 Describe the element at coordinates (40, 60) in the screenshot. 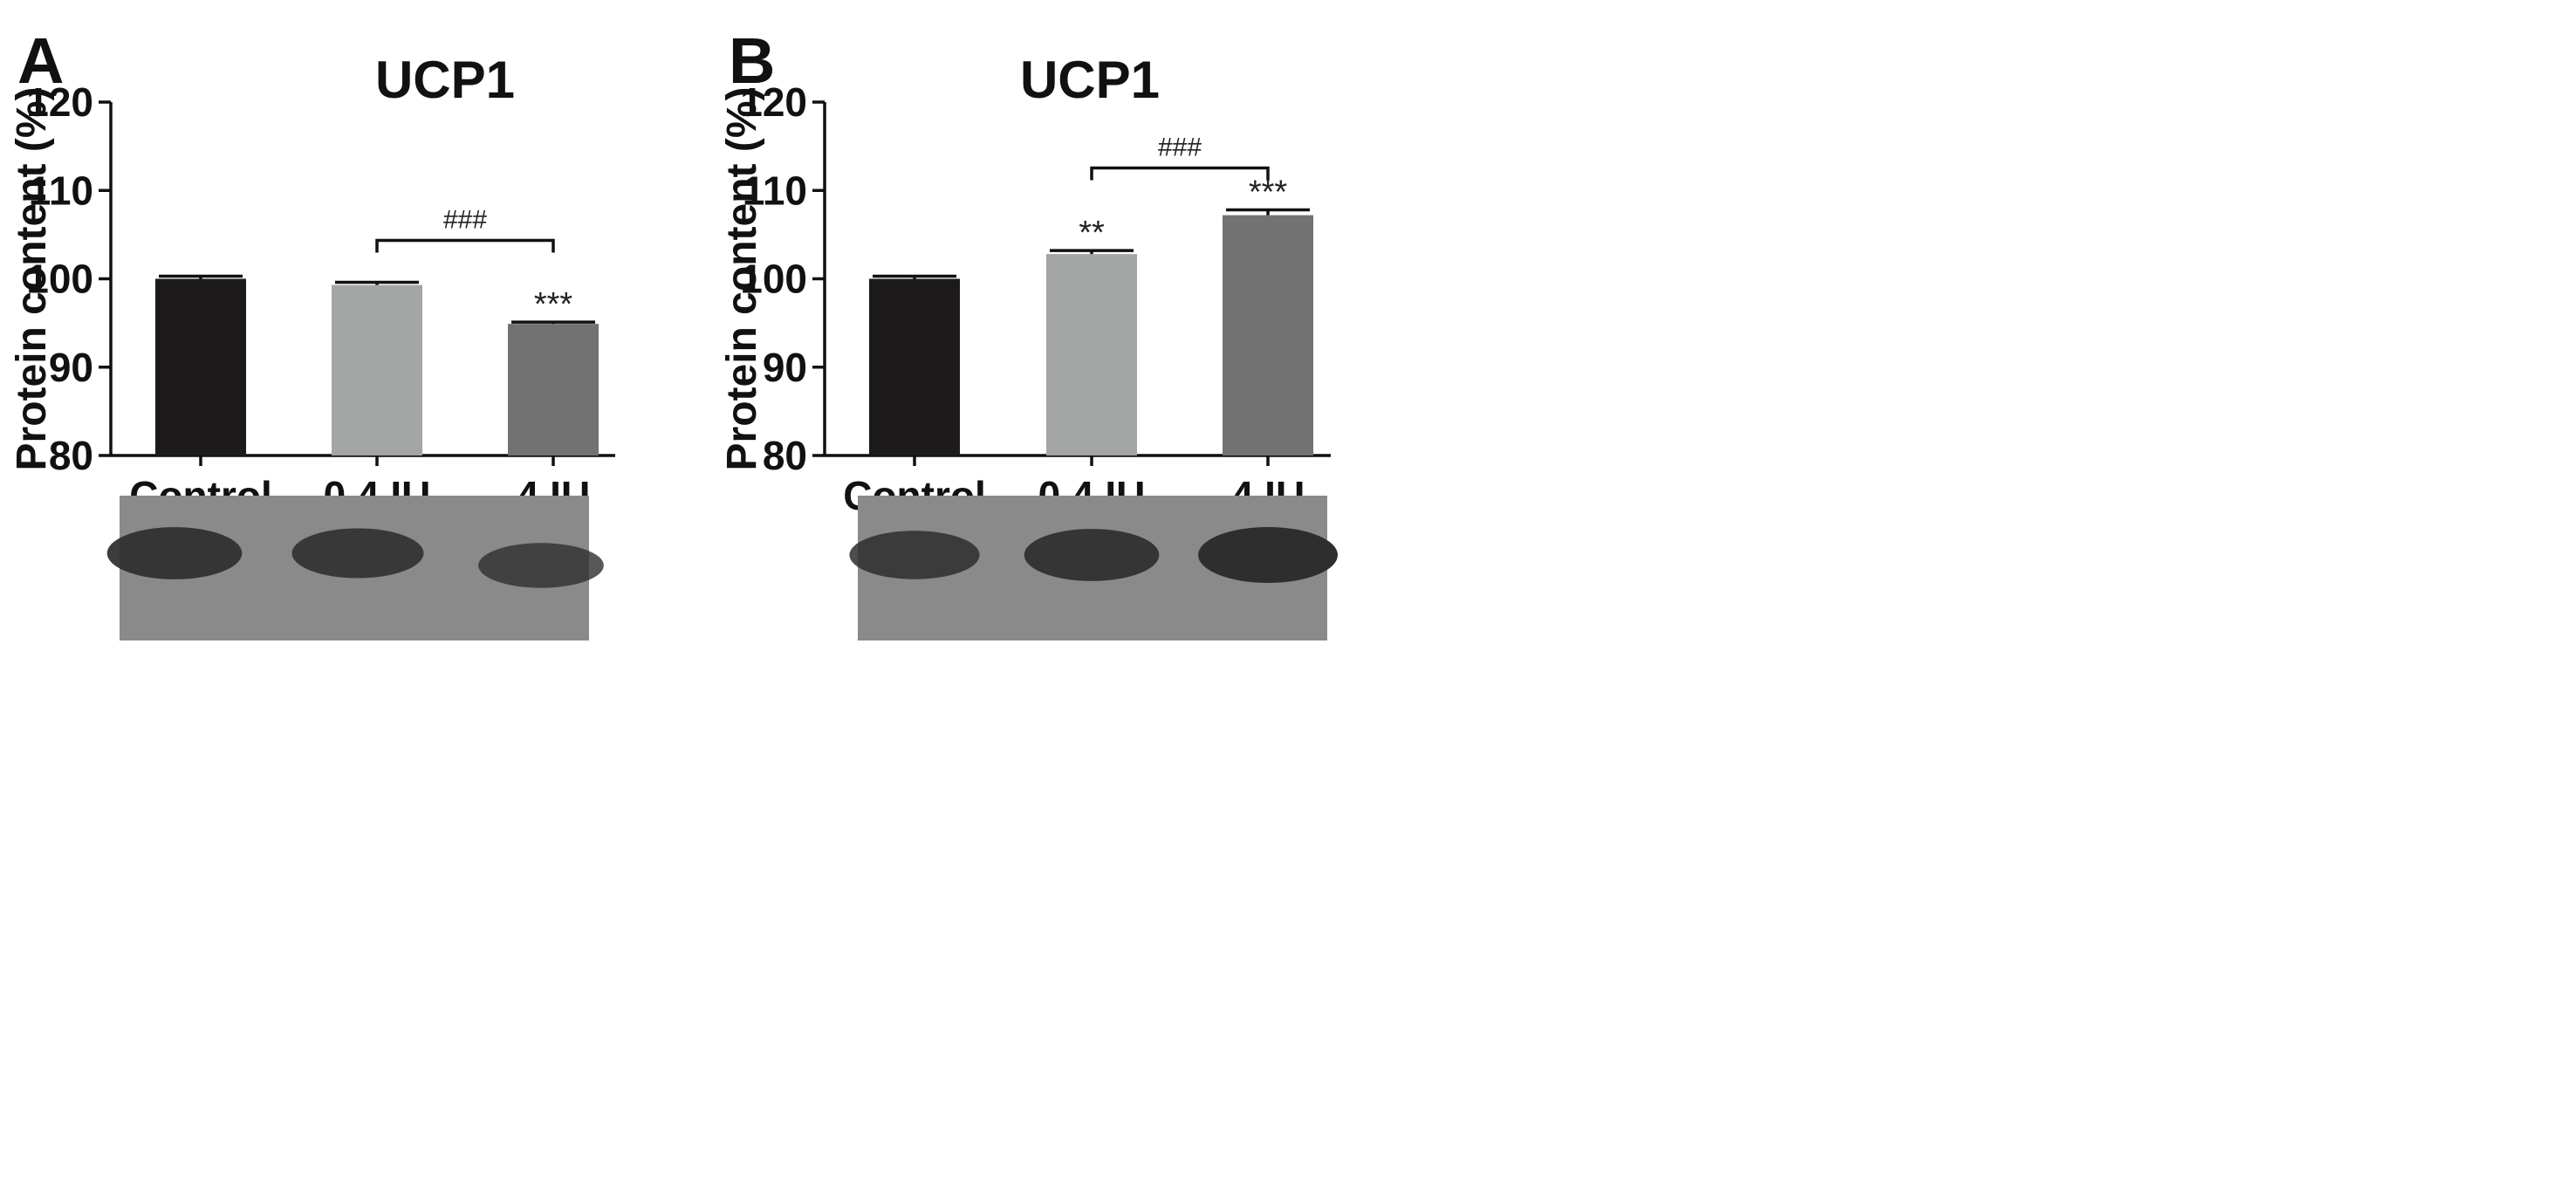

I see `panel-letter: A` at that location.